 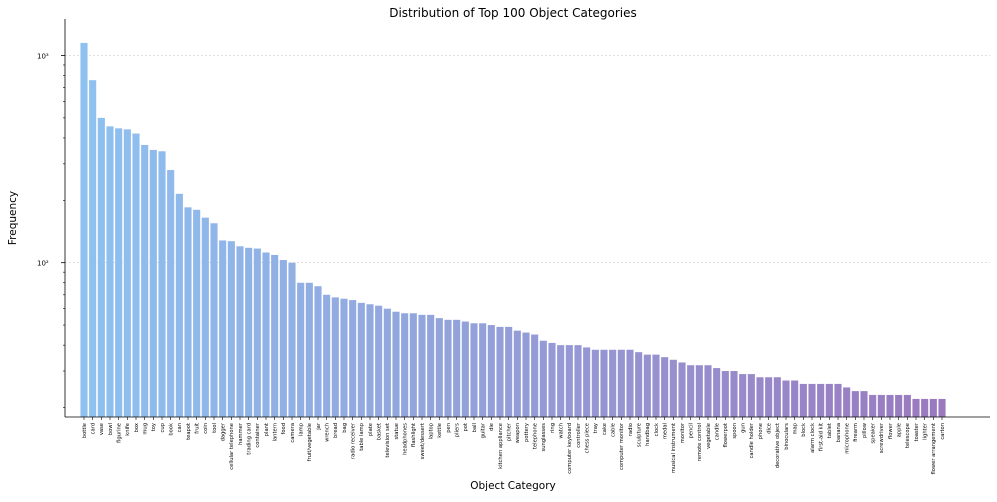 I want to click on x-tick-label: pliers, so click(x=457, y=430).